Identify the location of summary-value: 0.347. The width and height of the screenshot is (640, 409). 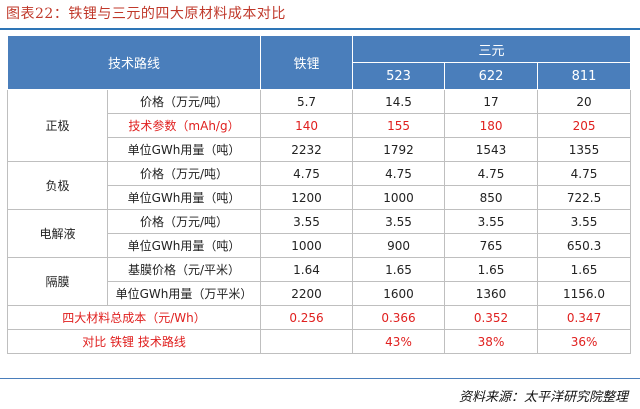
(584, 317).